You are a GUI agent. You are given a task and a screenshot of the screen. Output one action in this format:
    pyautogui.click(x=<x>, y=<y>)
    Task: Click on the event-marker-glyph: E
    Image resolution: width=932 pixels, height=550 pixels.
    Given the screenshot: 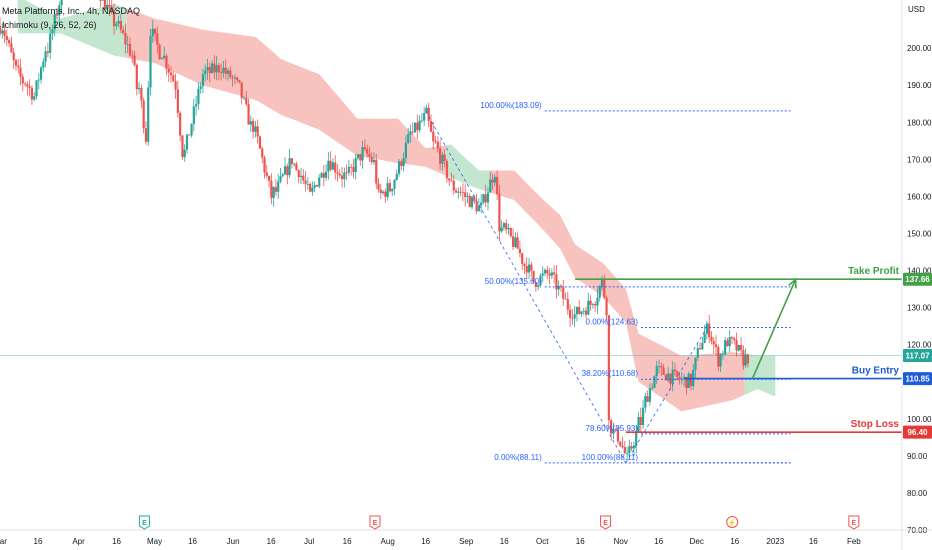 What is the action you would take?
    pyautogui.click(x=375, y=523)
    